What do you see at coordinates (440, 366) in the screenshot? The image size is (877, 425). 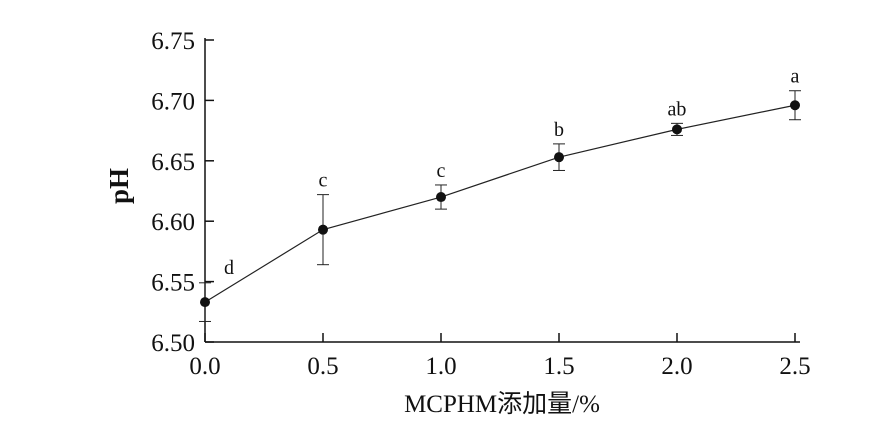 I see `x-tick-label: 1.0` at bounding box center [440, 366].